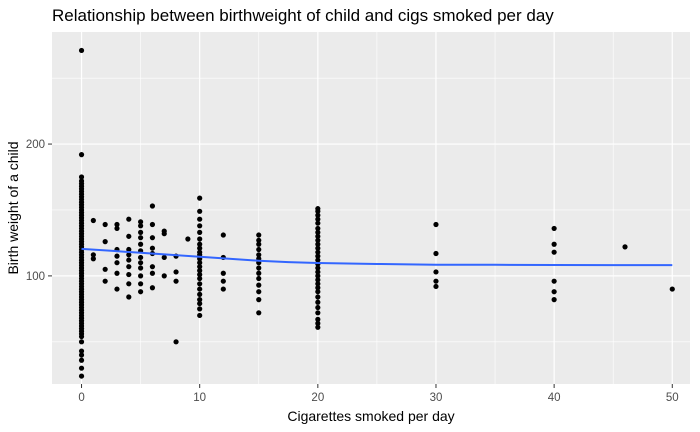  I want to click on x-tick-label: 0, so click(81, 398).